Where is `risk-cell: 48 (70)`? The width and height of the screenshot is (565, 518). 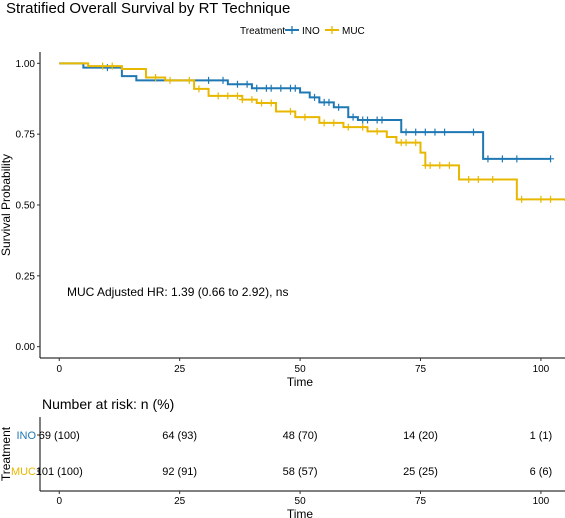 risk-cell: 48 (70) is located at coordinates (300, 436).